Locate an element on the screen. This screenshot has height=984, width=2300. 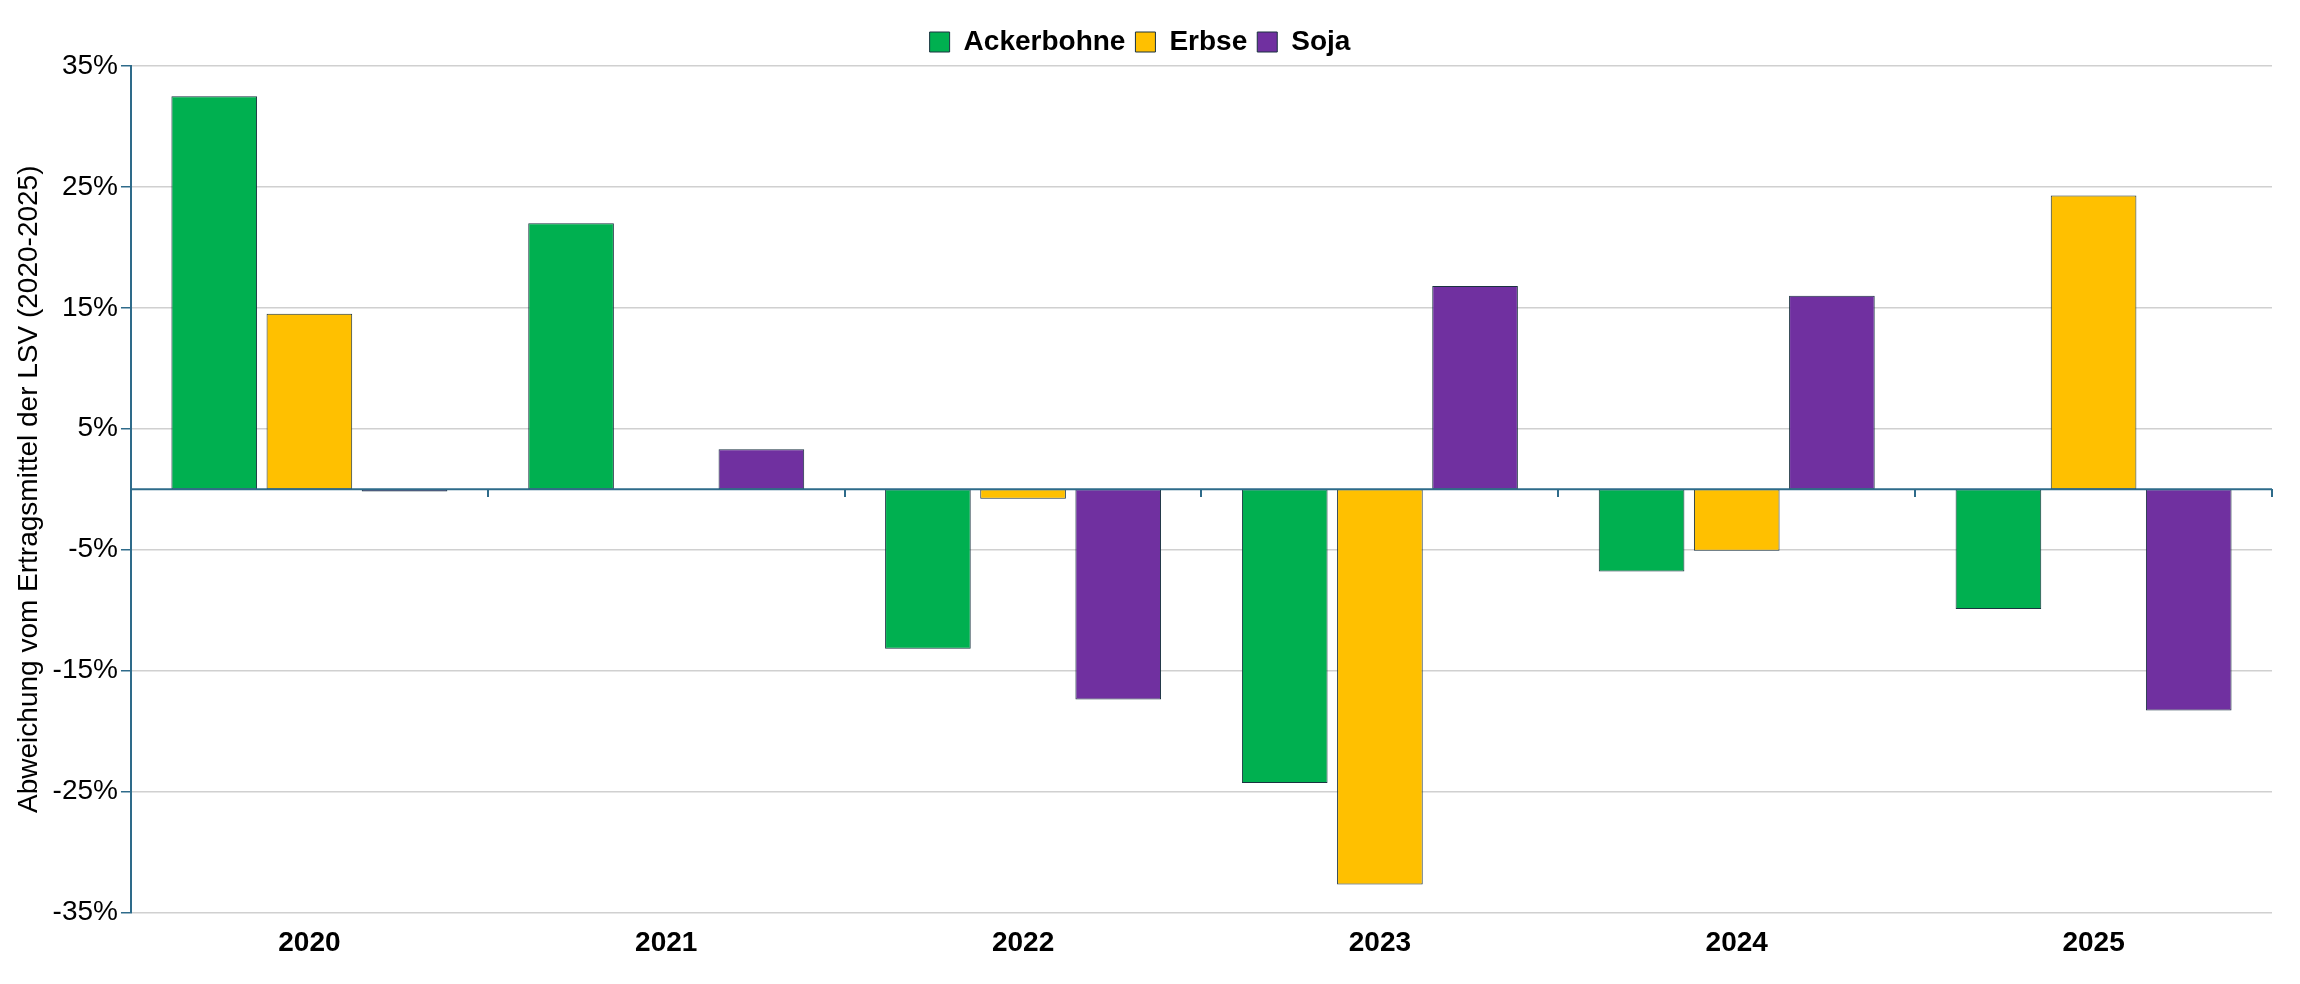
legend-label: Erbse is located at coordinates (1208, 40).